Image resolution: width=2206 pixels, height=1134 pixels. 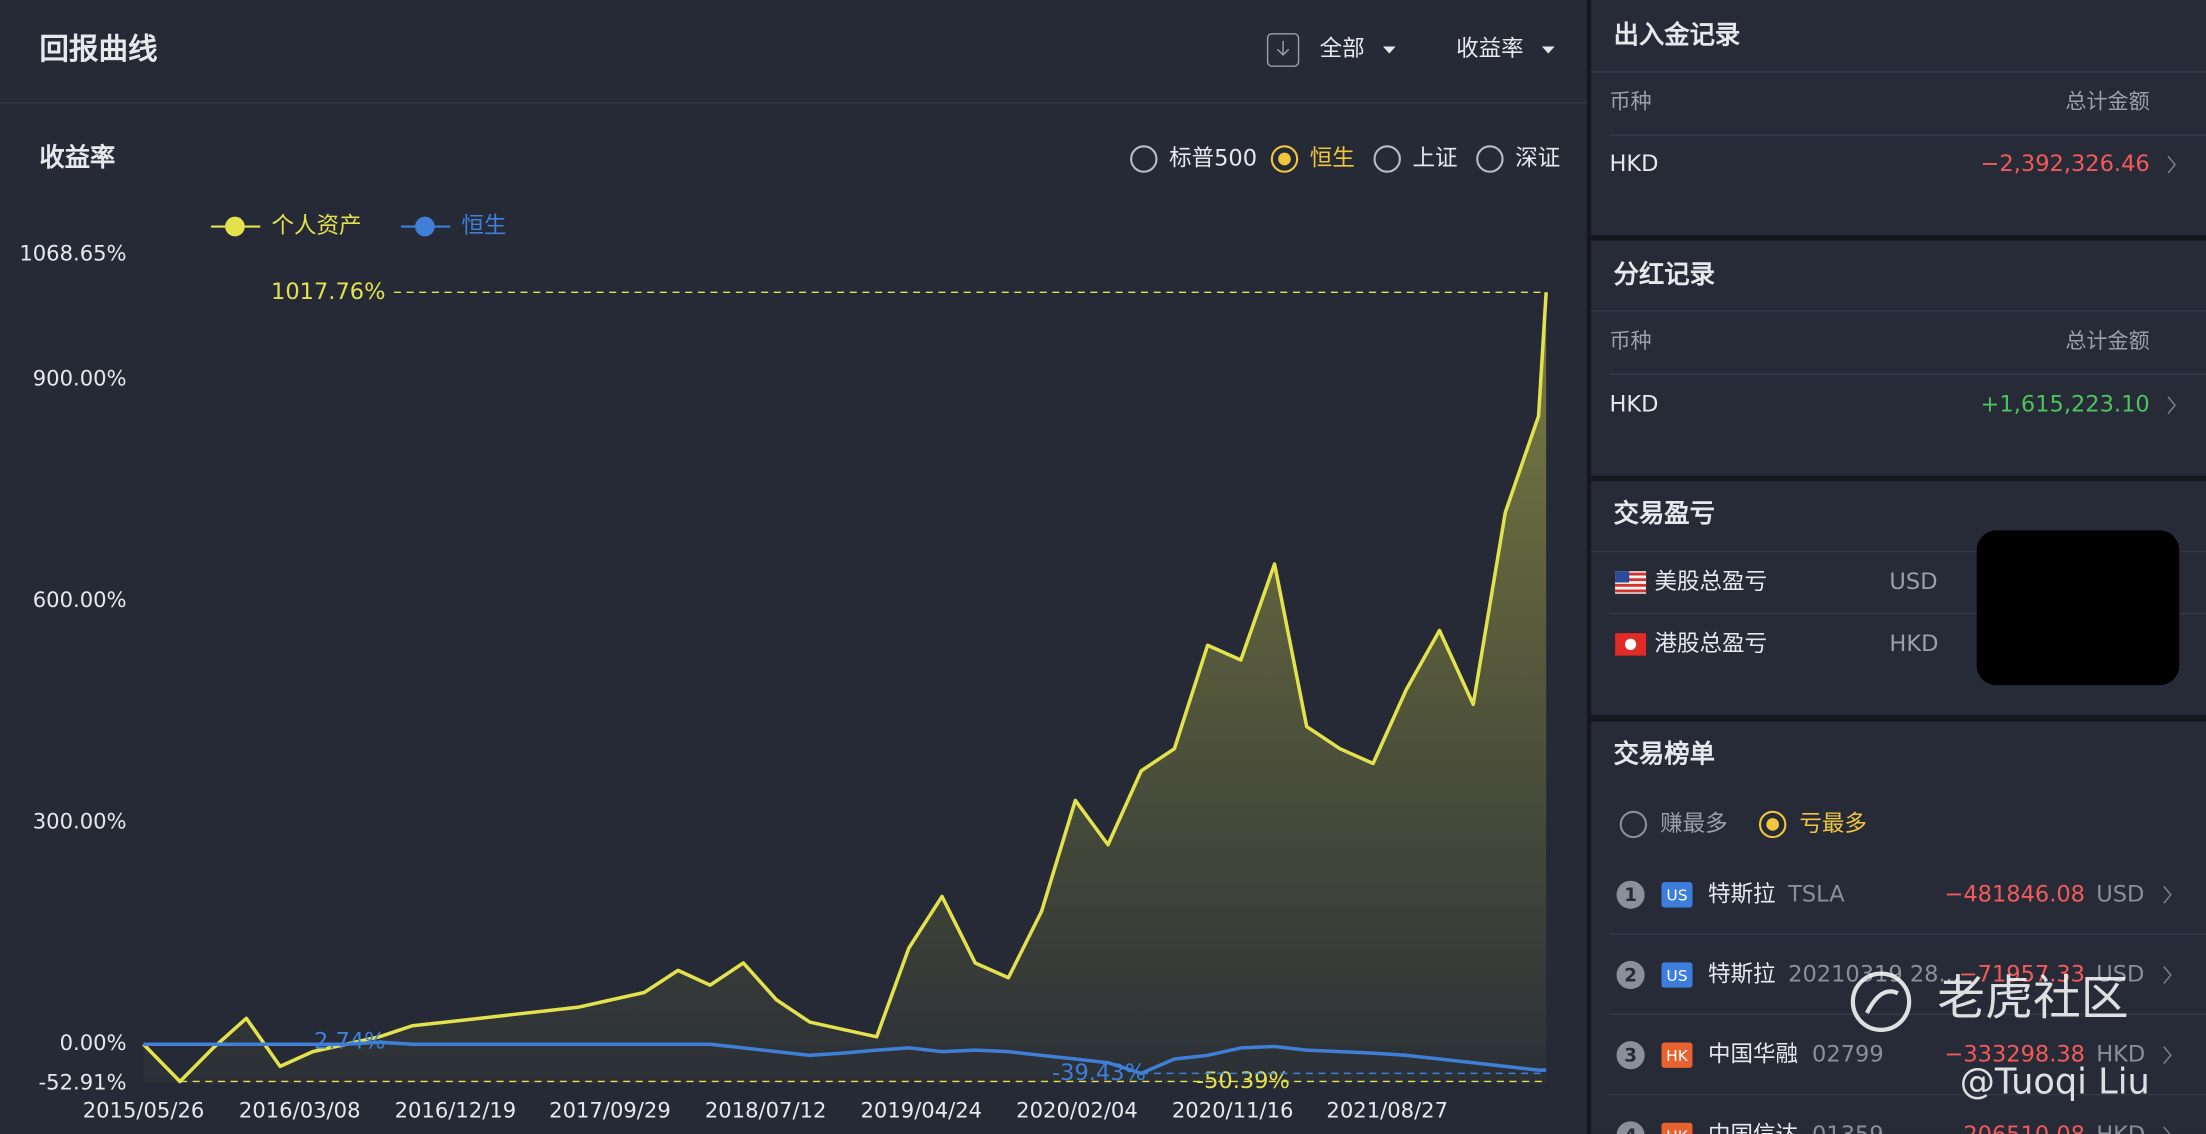 I want to click on amount: −333298.38, so click(x=2014, y=1055).